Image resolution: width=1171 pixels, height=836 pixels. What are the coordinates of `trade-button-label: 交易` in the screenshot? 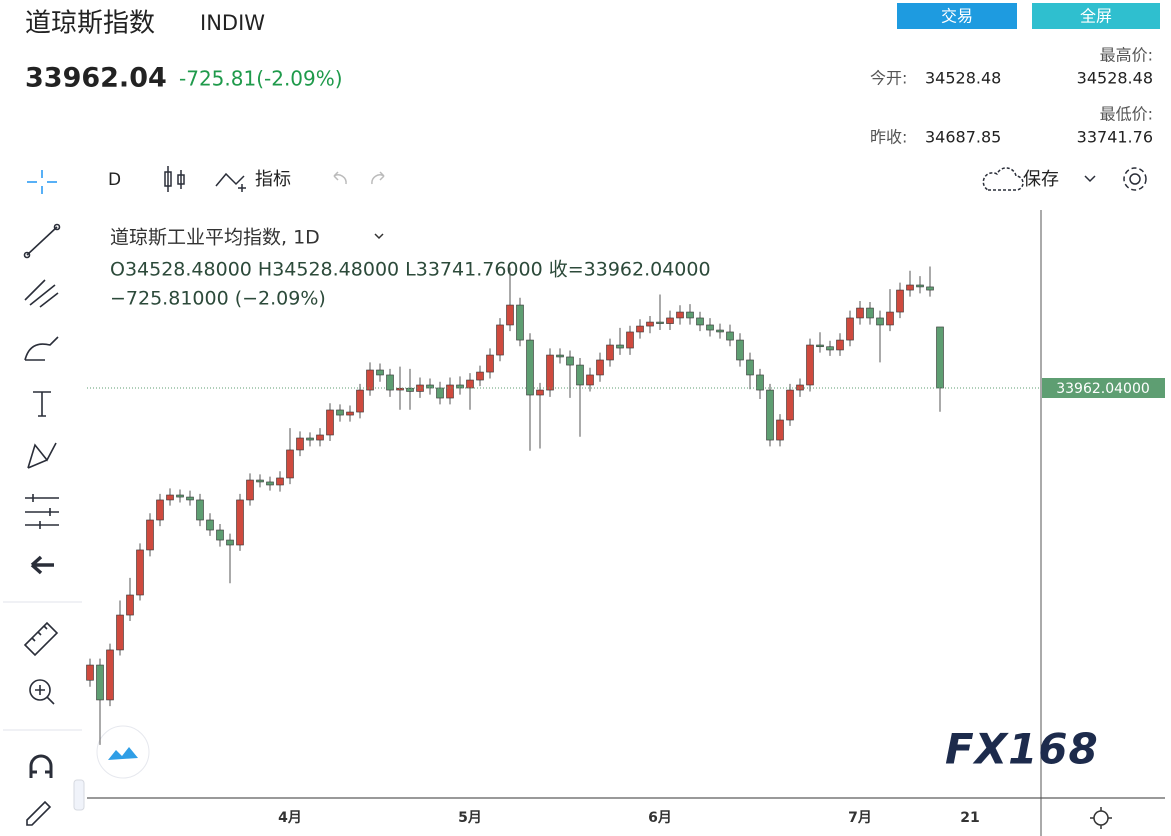 It's located at (957, 16).